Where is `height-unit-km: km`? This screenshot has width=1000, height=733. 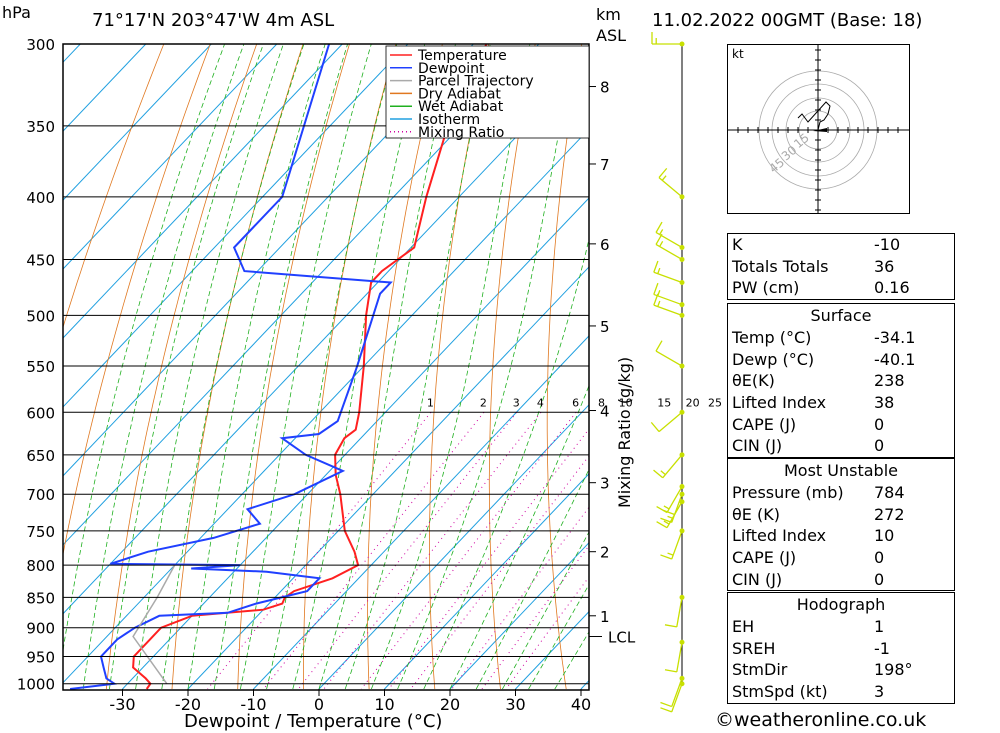 height-unit-km: km is located at coordinates (608, 14).